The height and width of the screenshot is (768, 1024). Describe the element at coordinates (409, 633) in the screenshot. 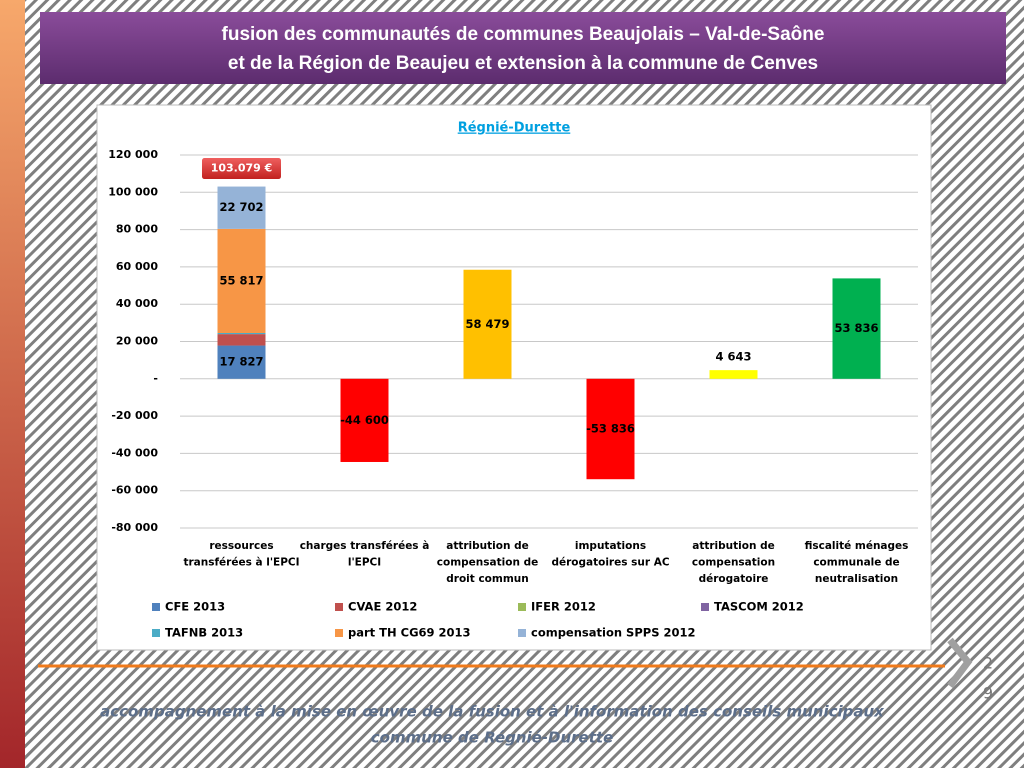

I see `legend-label: part TH CG69 2013` at that location.